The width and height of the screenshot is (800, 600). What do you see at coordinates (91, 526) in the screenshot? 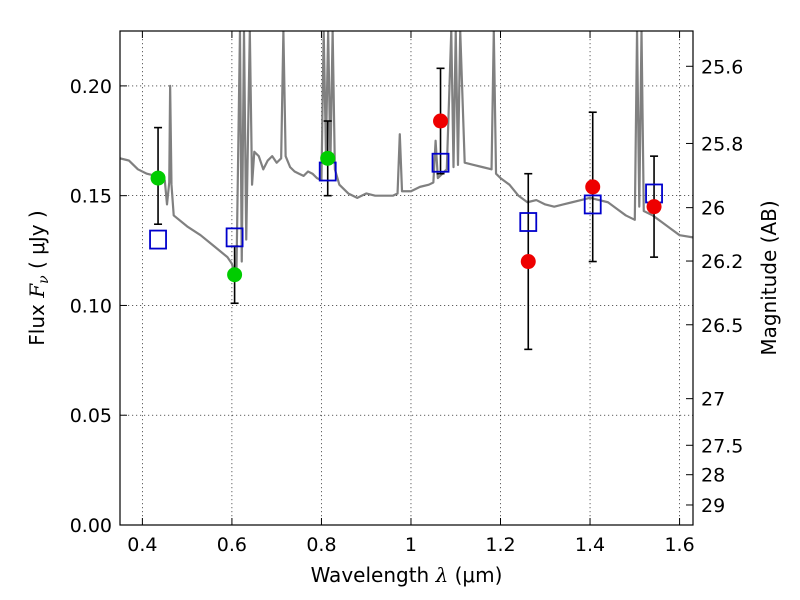
I see `y-tick-label: 0.00` at bounding box center [91, 526].